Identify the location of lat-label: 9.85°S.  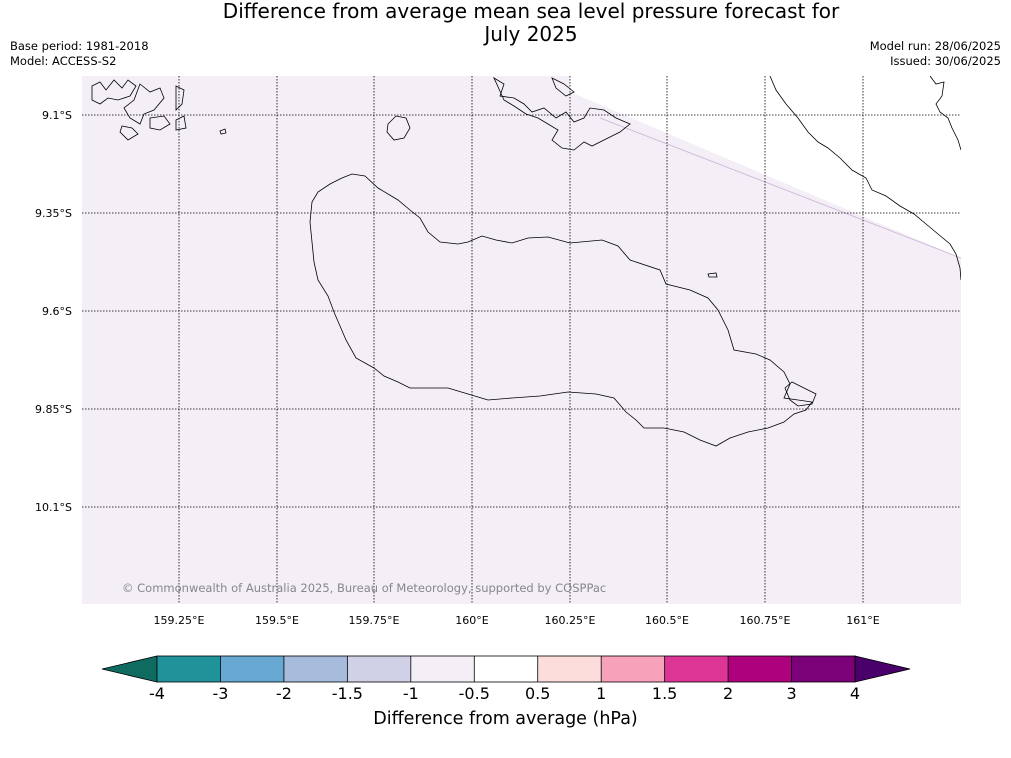
(53, 409).